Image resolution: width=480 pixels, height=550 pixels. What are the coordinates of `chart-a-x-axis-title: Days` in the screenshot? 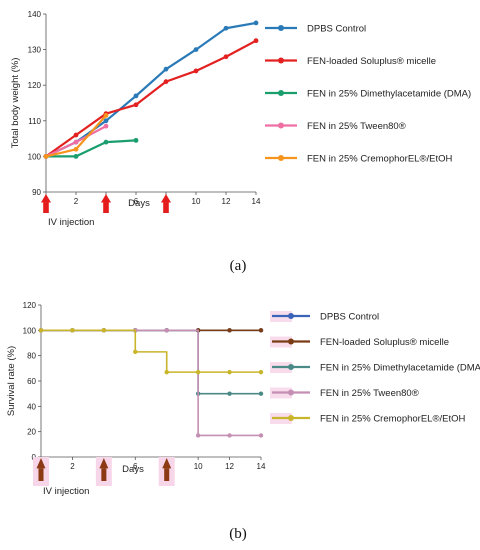 It's located at (139, 203).